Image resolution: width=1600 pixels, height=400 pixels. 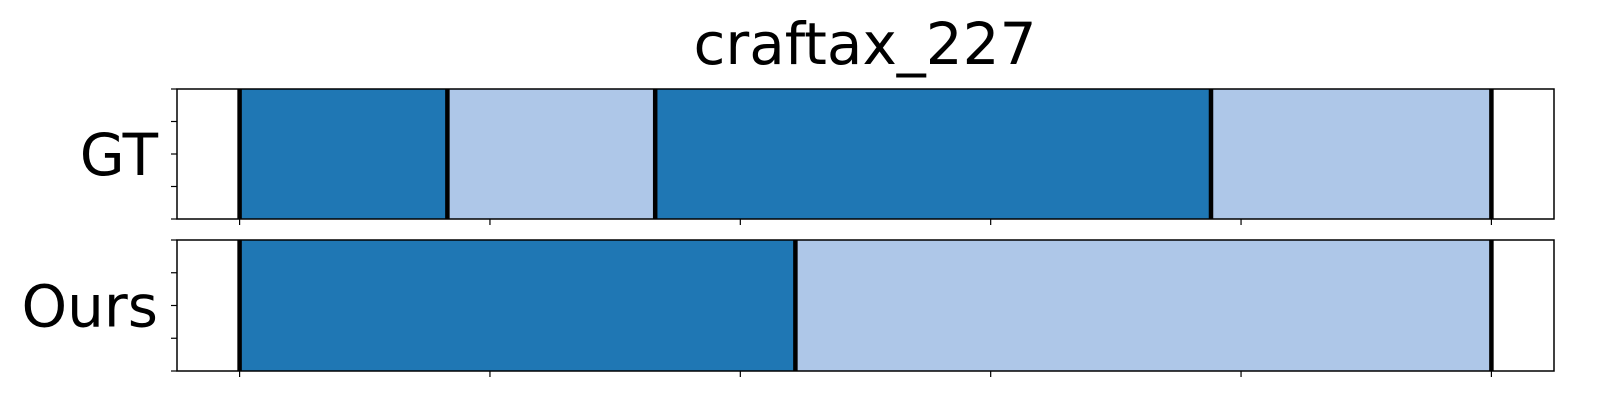 I want to click on chart-title: craftax_227, so click(x=865, y=44).